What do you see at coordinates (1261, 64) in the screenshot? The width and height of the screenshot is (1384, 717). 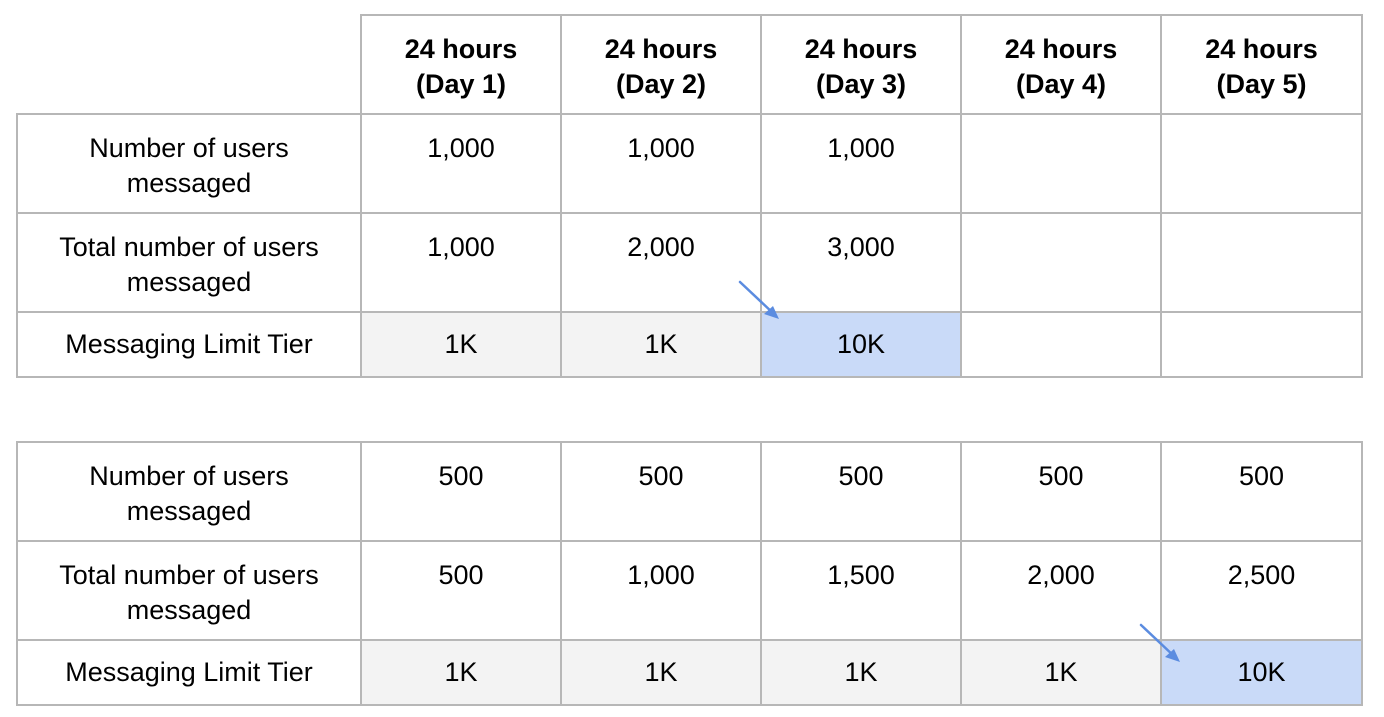 I see `header-day-5: 24 hours (Day 5)` at bounding box center [1261, 64].